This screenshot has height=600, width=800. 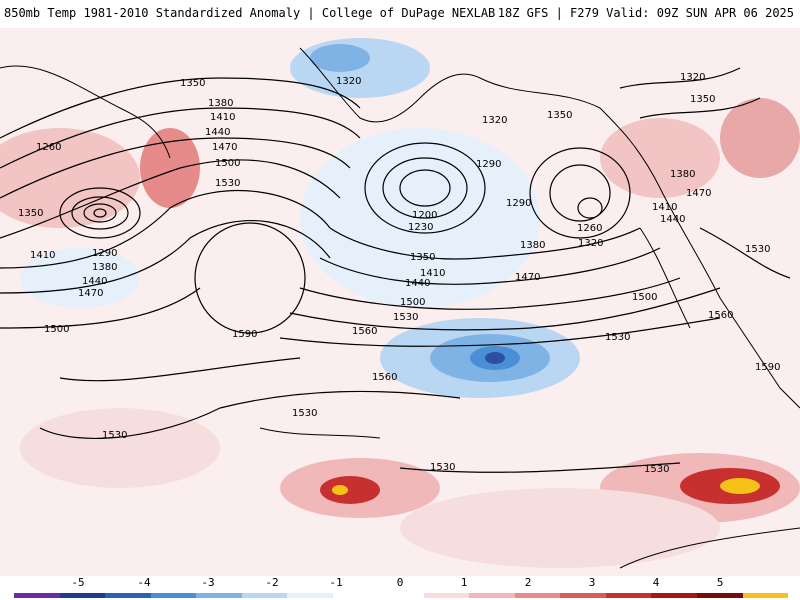 What do you see at coordinates (400, 582) in the screenshot?
I see `colorbar-tick: 0` at bounding box center [400, 582].